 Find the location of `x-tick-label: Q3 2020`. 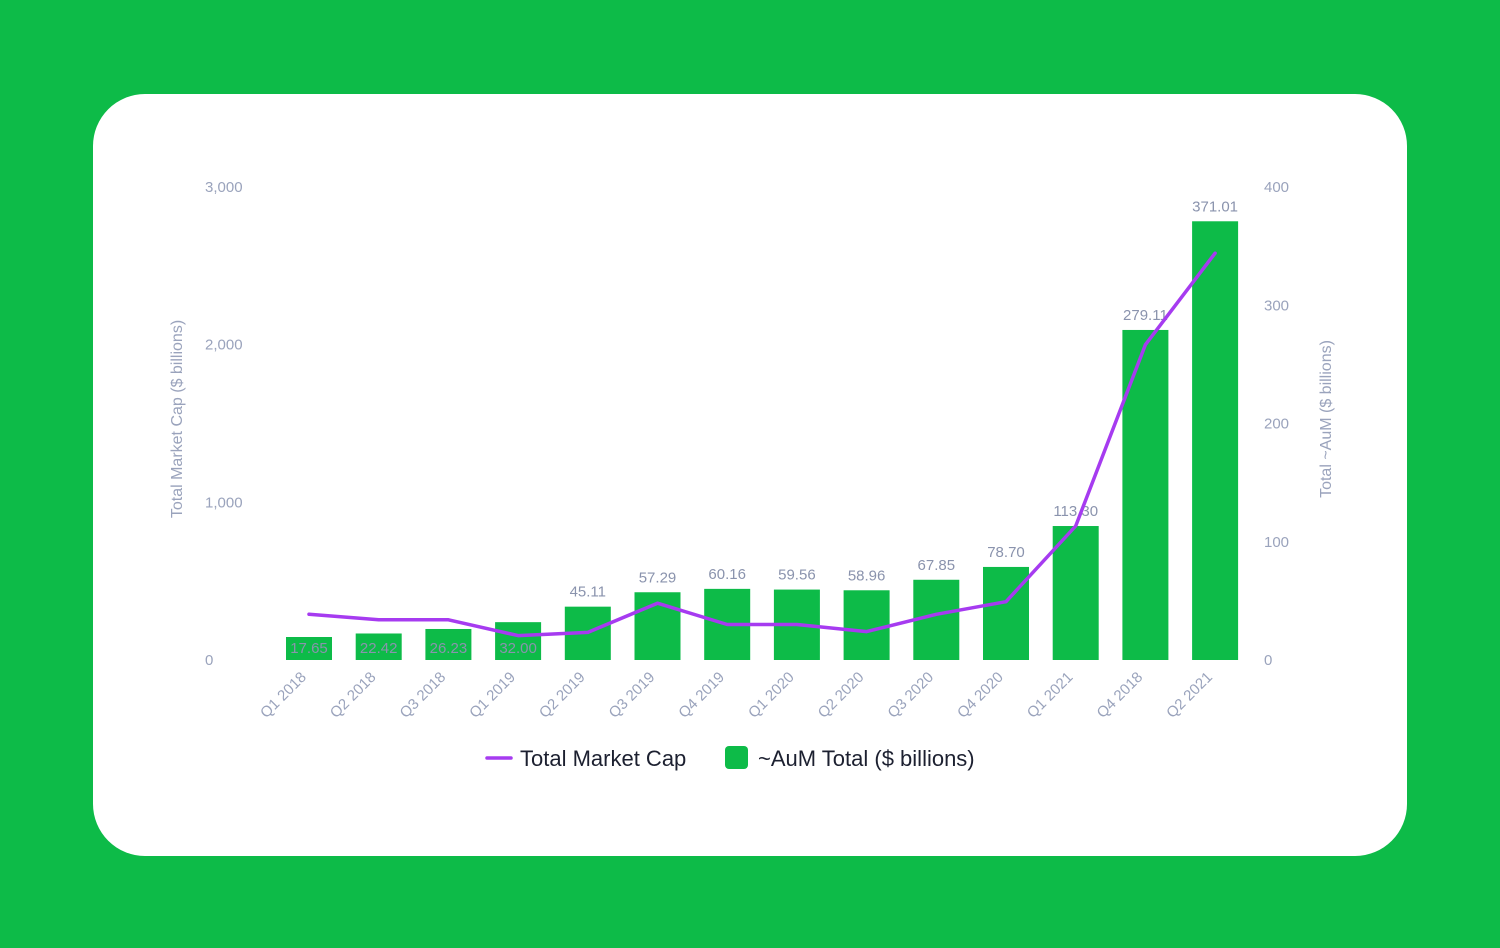

x-tick-label: Q3 2020 is located at coordinates (910, 695).